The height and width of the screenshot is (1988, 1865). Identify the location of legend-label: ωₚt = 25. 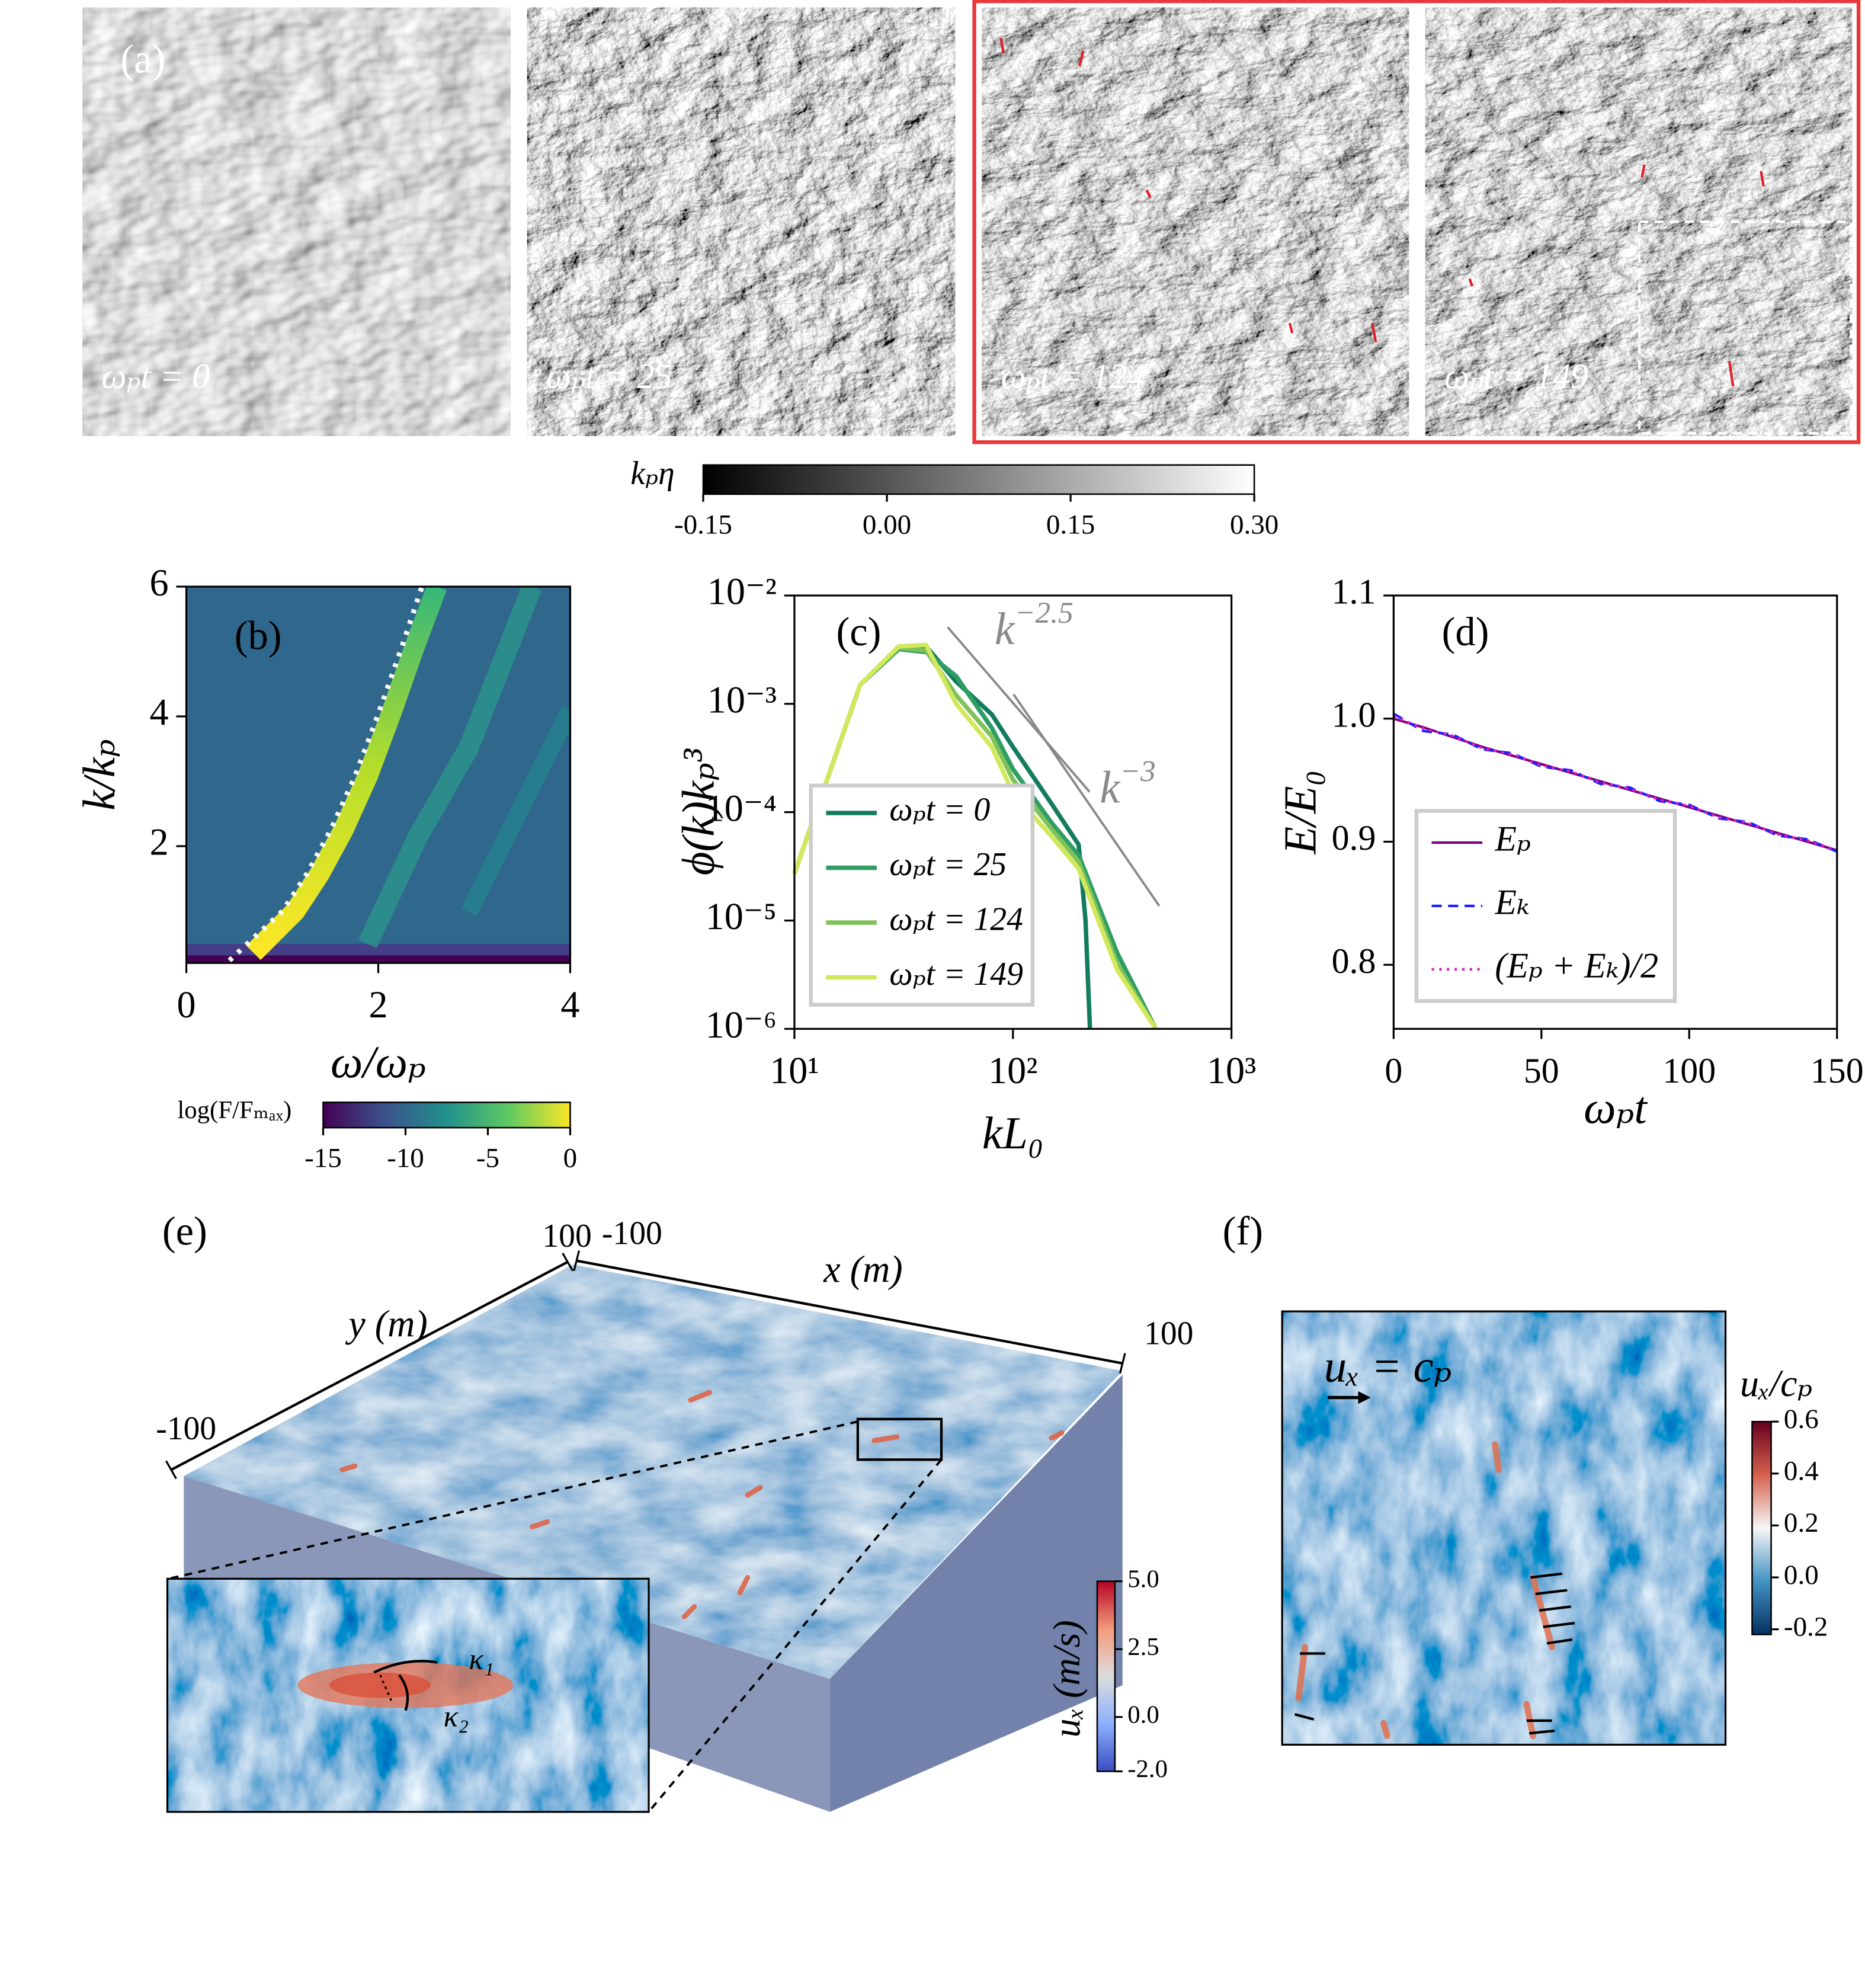
(948, 864).